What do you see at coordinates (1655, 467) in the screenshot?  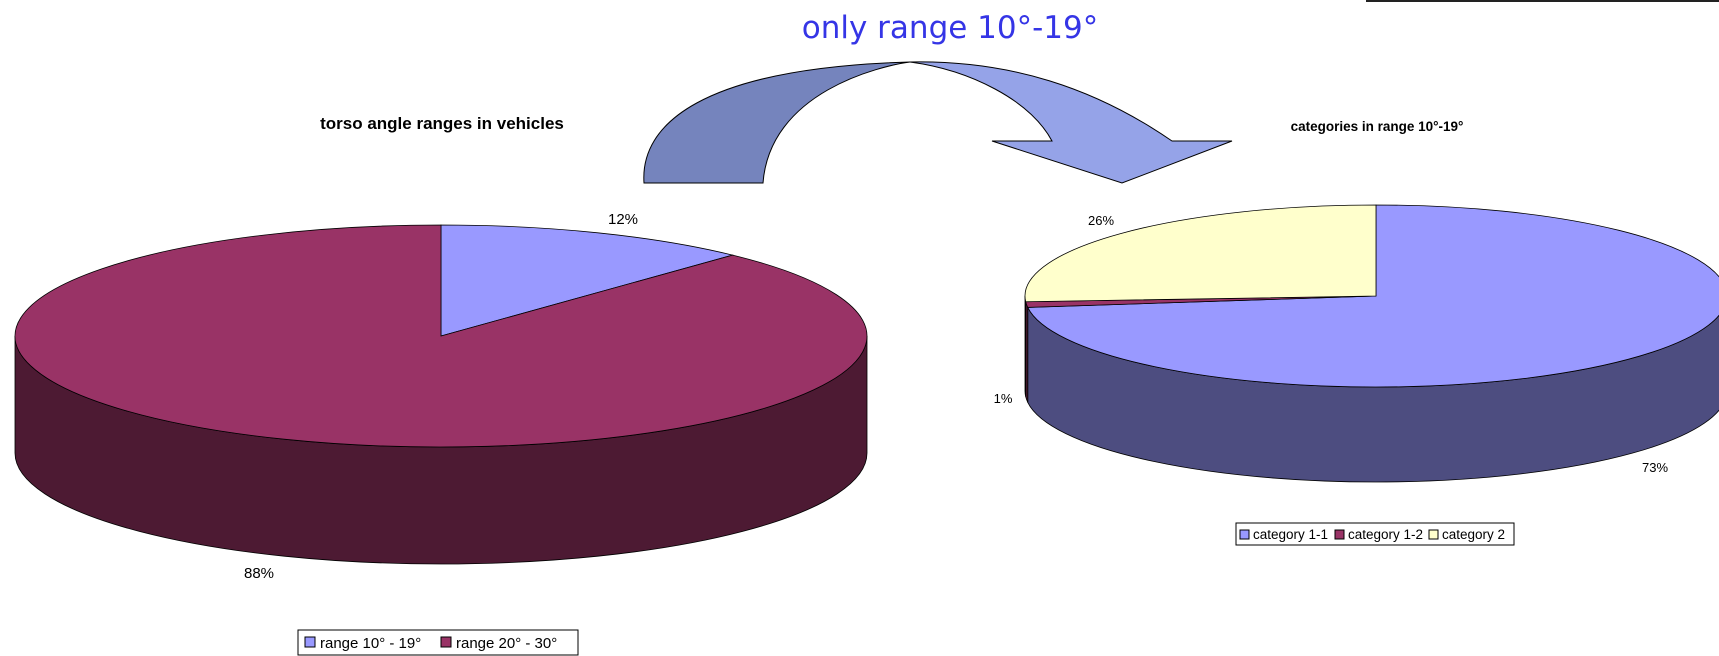 I see `data-label-category-1-1: 73%` at bounding box center [1655, 467].